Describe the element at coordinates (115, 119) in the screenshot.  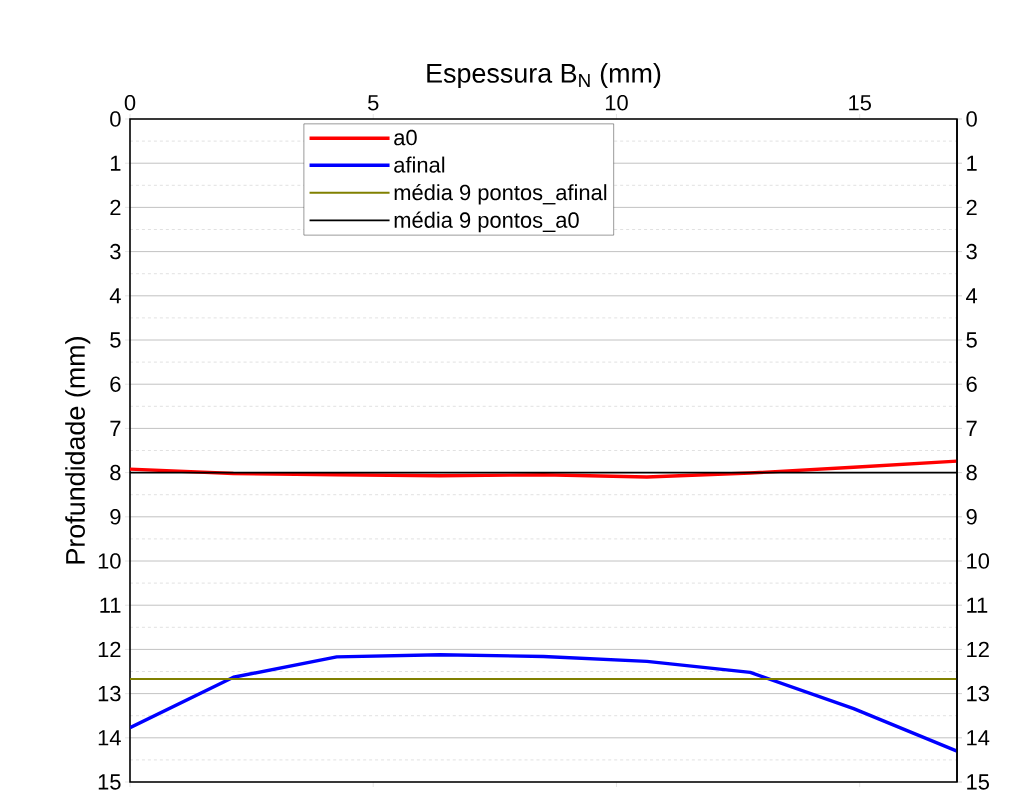
I see `y-tick-label: 0` at that location.